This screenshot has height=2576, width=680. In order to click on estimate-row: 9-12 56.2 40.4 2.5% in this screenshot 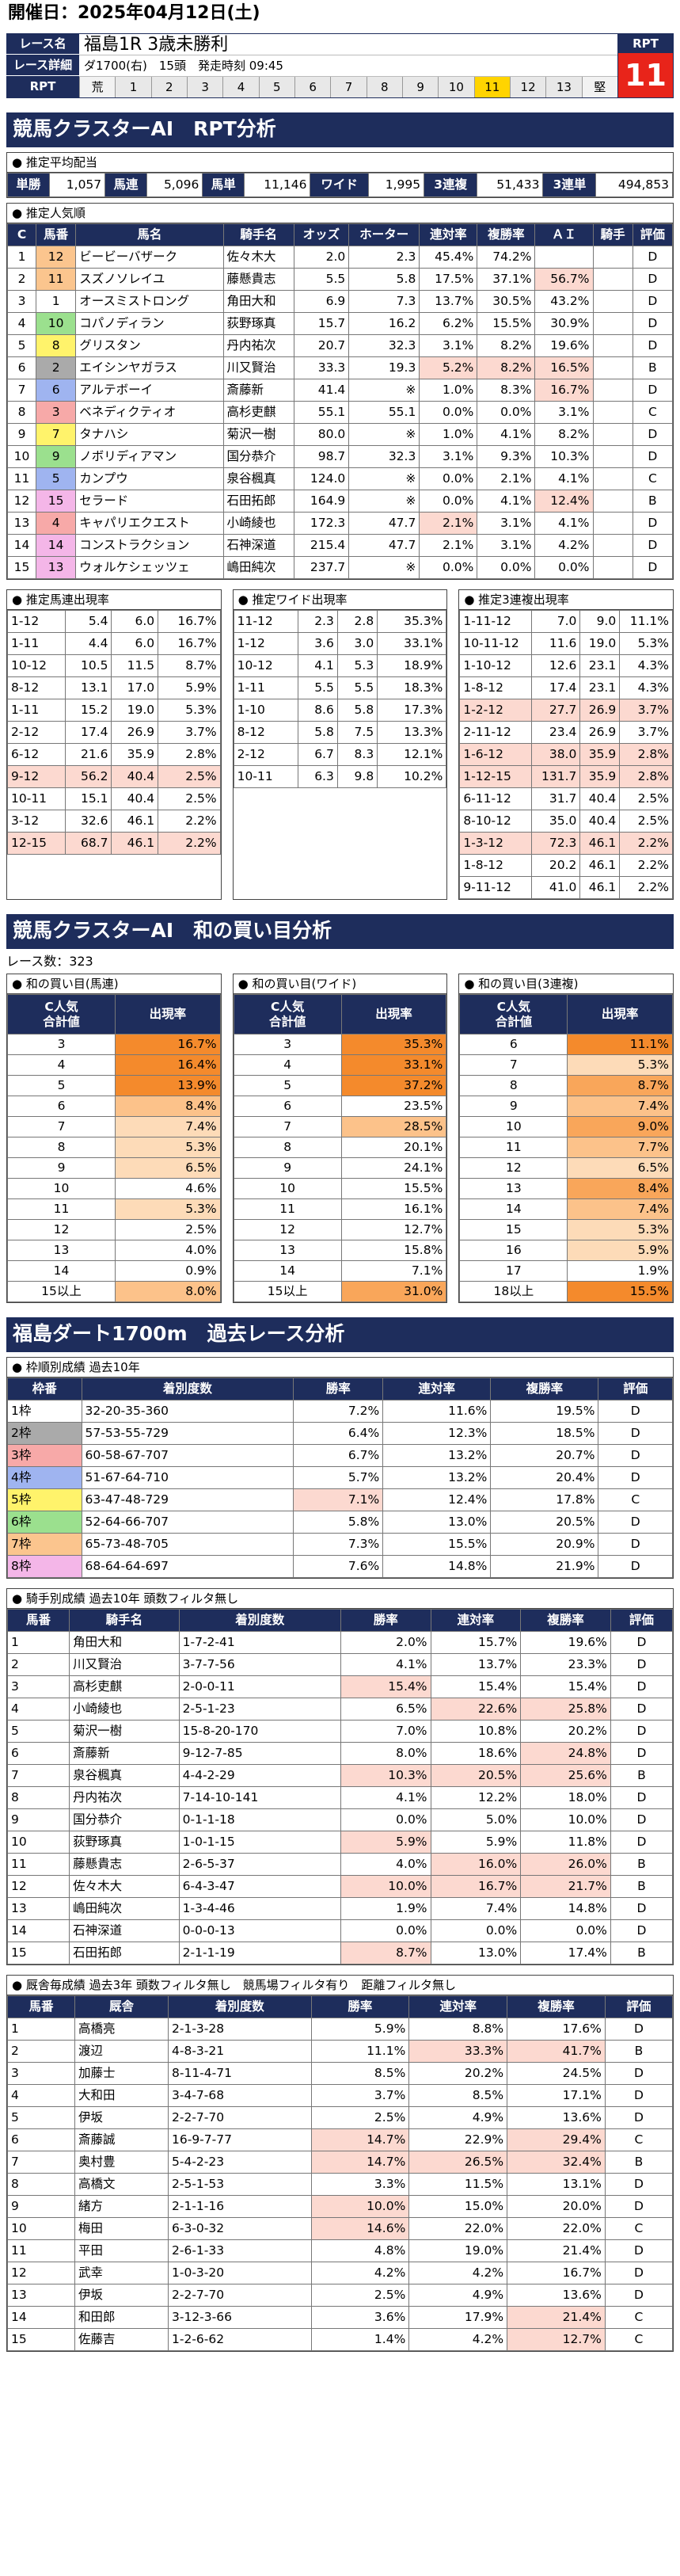, I will do `click(114, 777)`.